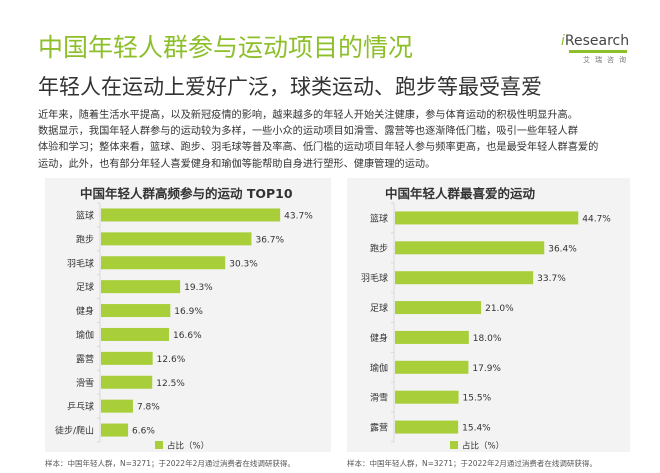 The image size is (660, 473). Describe the element at coordinates (243, 264) in the screenshot. I see `value-label: 30.3%` at that location.